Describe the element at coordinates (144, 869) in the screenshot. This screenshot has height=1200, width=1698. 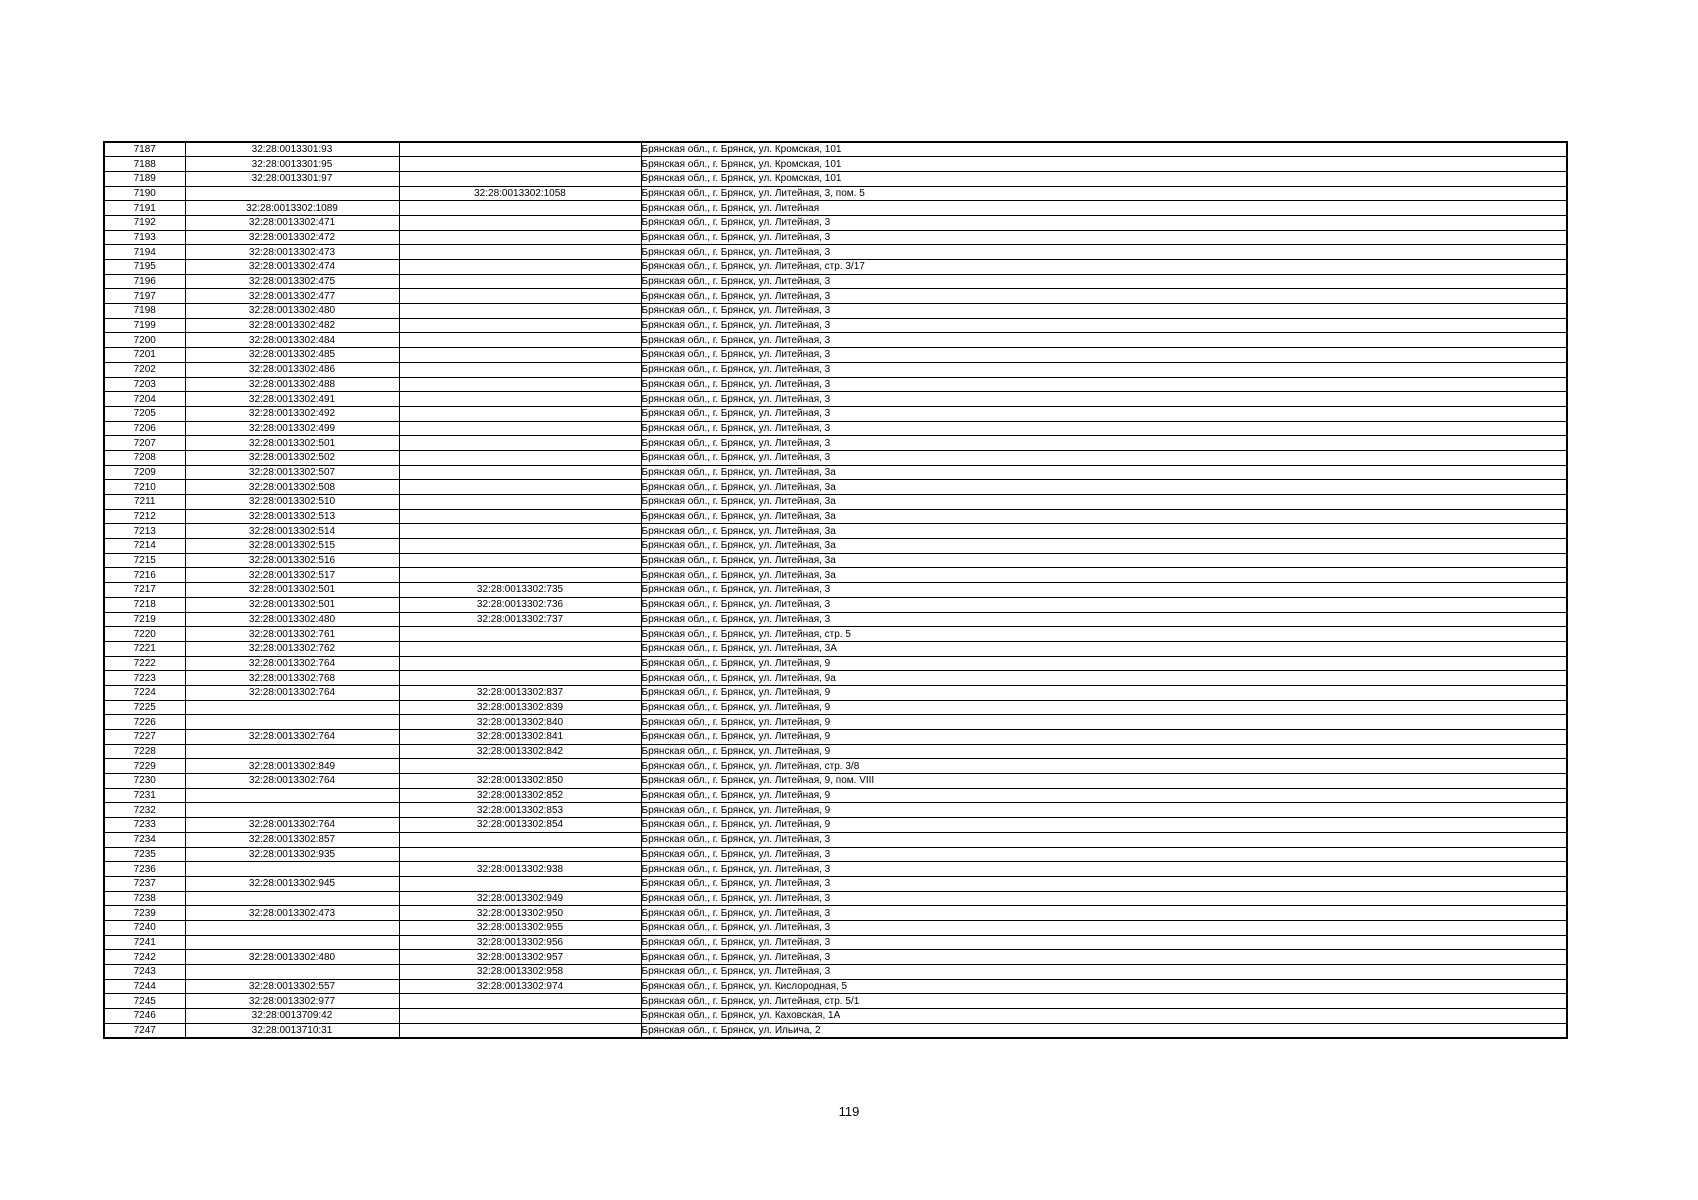
I see `row-number-cell: 7236` at that location.